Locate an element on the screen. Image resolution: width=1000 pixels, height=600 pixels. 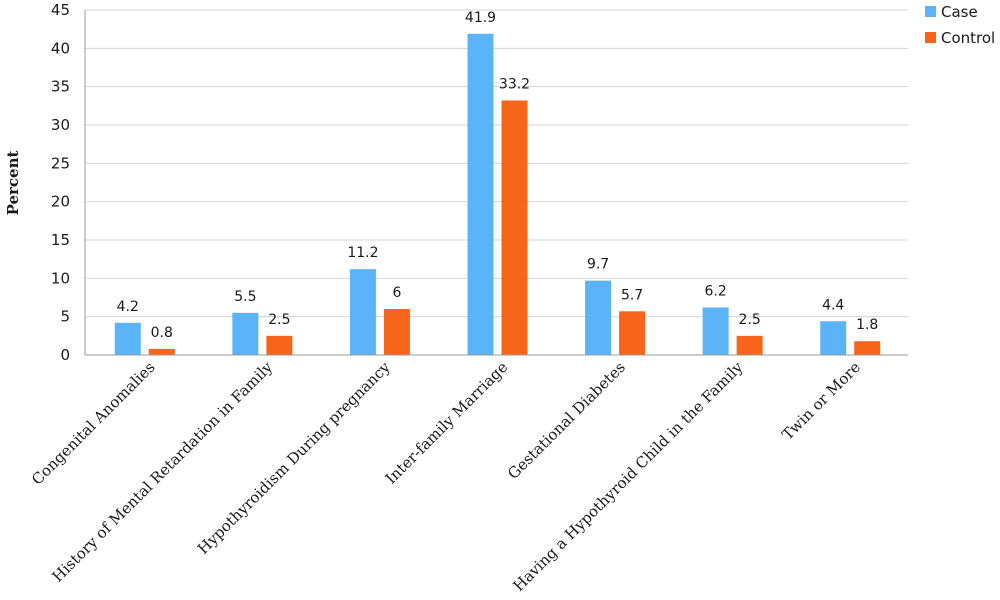
legend-swatch-case is located at coordinates (930, 11).